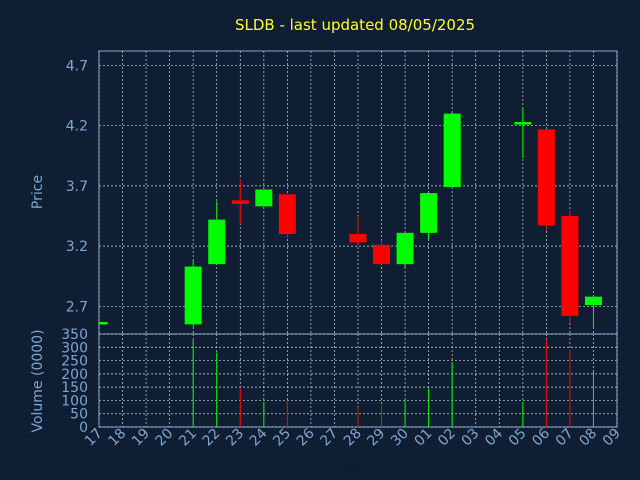  Describe the element at coordinates (494, 437) in the screenshot. I see `x-tick-label: 04` at that location.